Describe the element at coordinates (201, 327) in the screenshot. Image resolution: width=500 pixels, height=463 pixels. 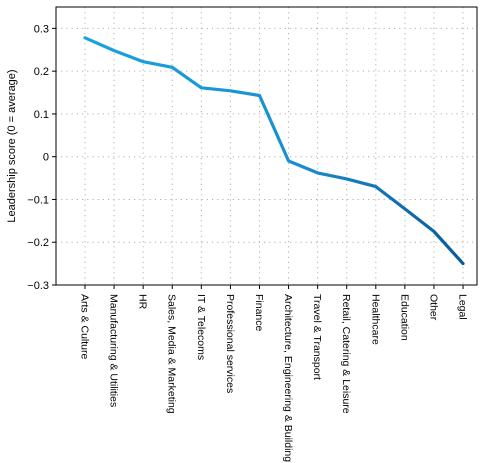
I see `x-tick-label: IT & Telecoms` at that location.